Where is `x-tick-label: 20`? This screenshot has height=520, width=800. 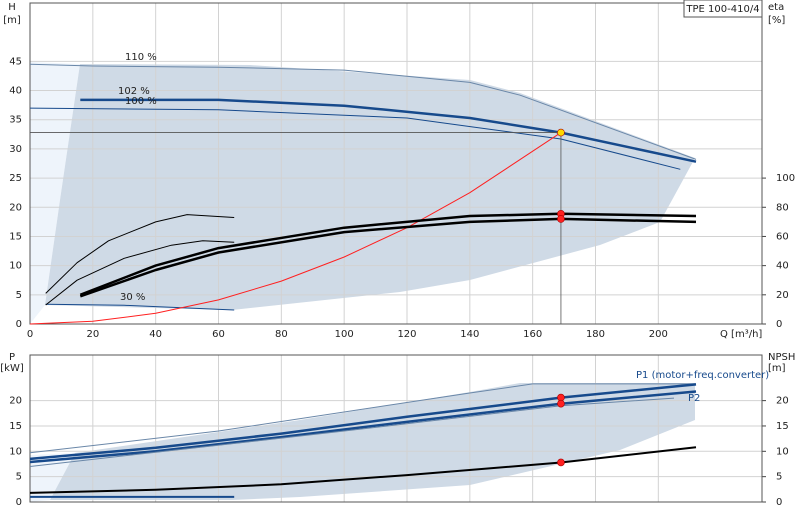 x-tick-label: 20 is located at coordinates (92, 334).